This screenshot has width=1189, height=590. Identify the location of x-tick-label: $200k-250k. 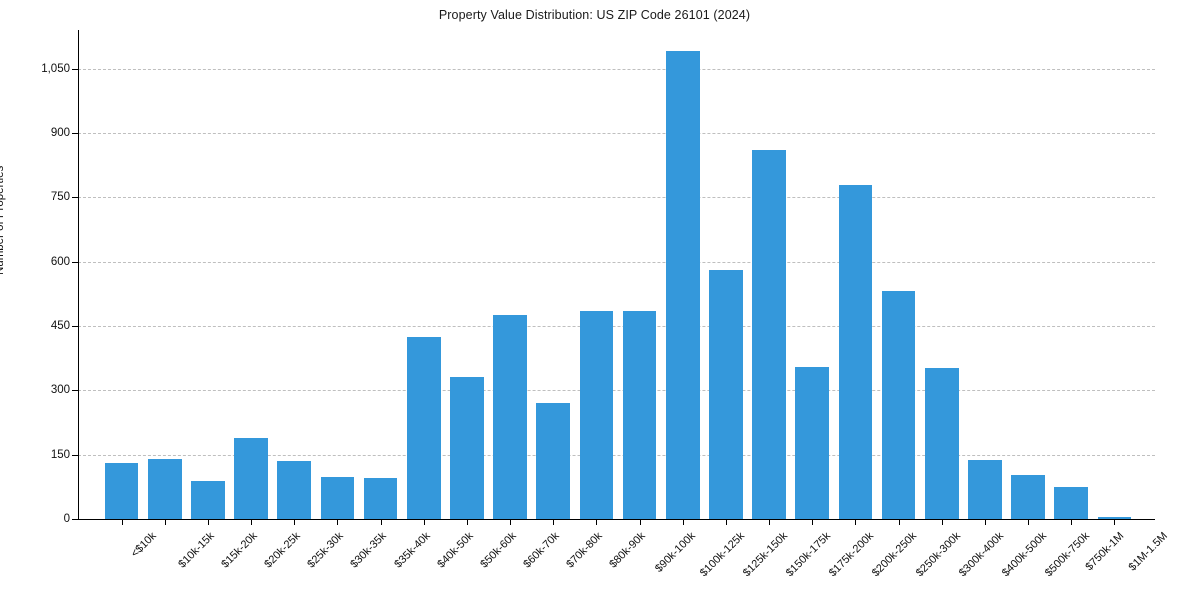
(895, 555).